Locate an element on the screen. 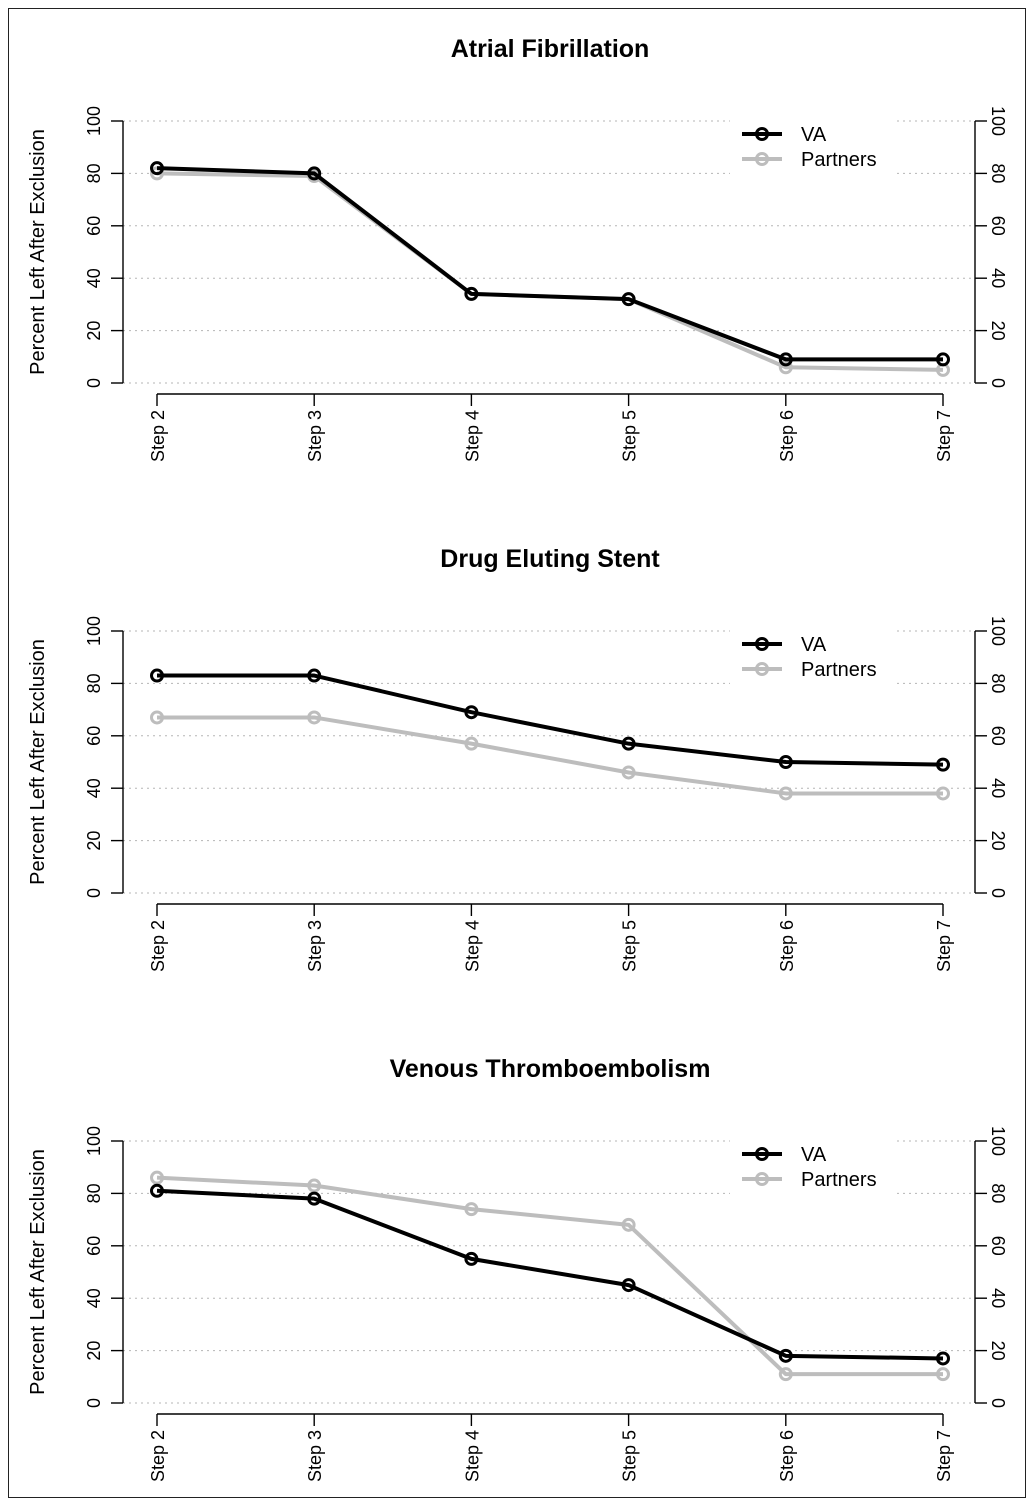  x-tick-label: Step 3 is located at coordinates (315, 1456).